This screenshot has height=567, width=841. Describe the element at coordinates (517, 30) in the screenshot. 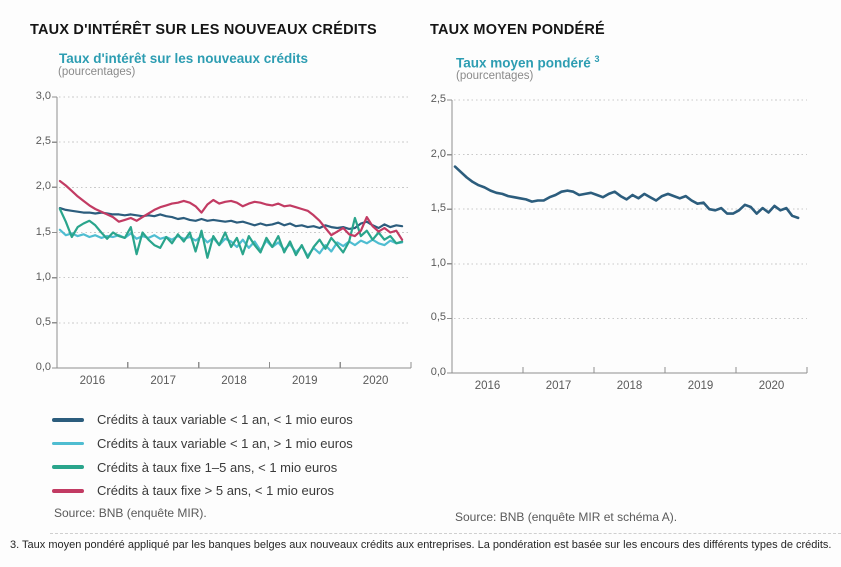

I see `right-chart-heading: TAUX MOYEN PONDÉRÉ` at that location.